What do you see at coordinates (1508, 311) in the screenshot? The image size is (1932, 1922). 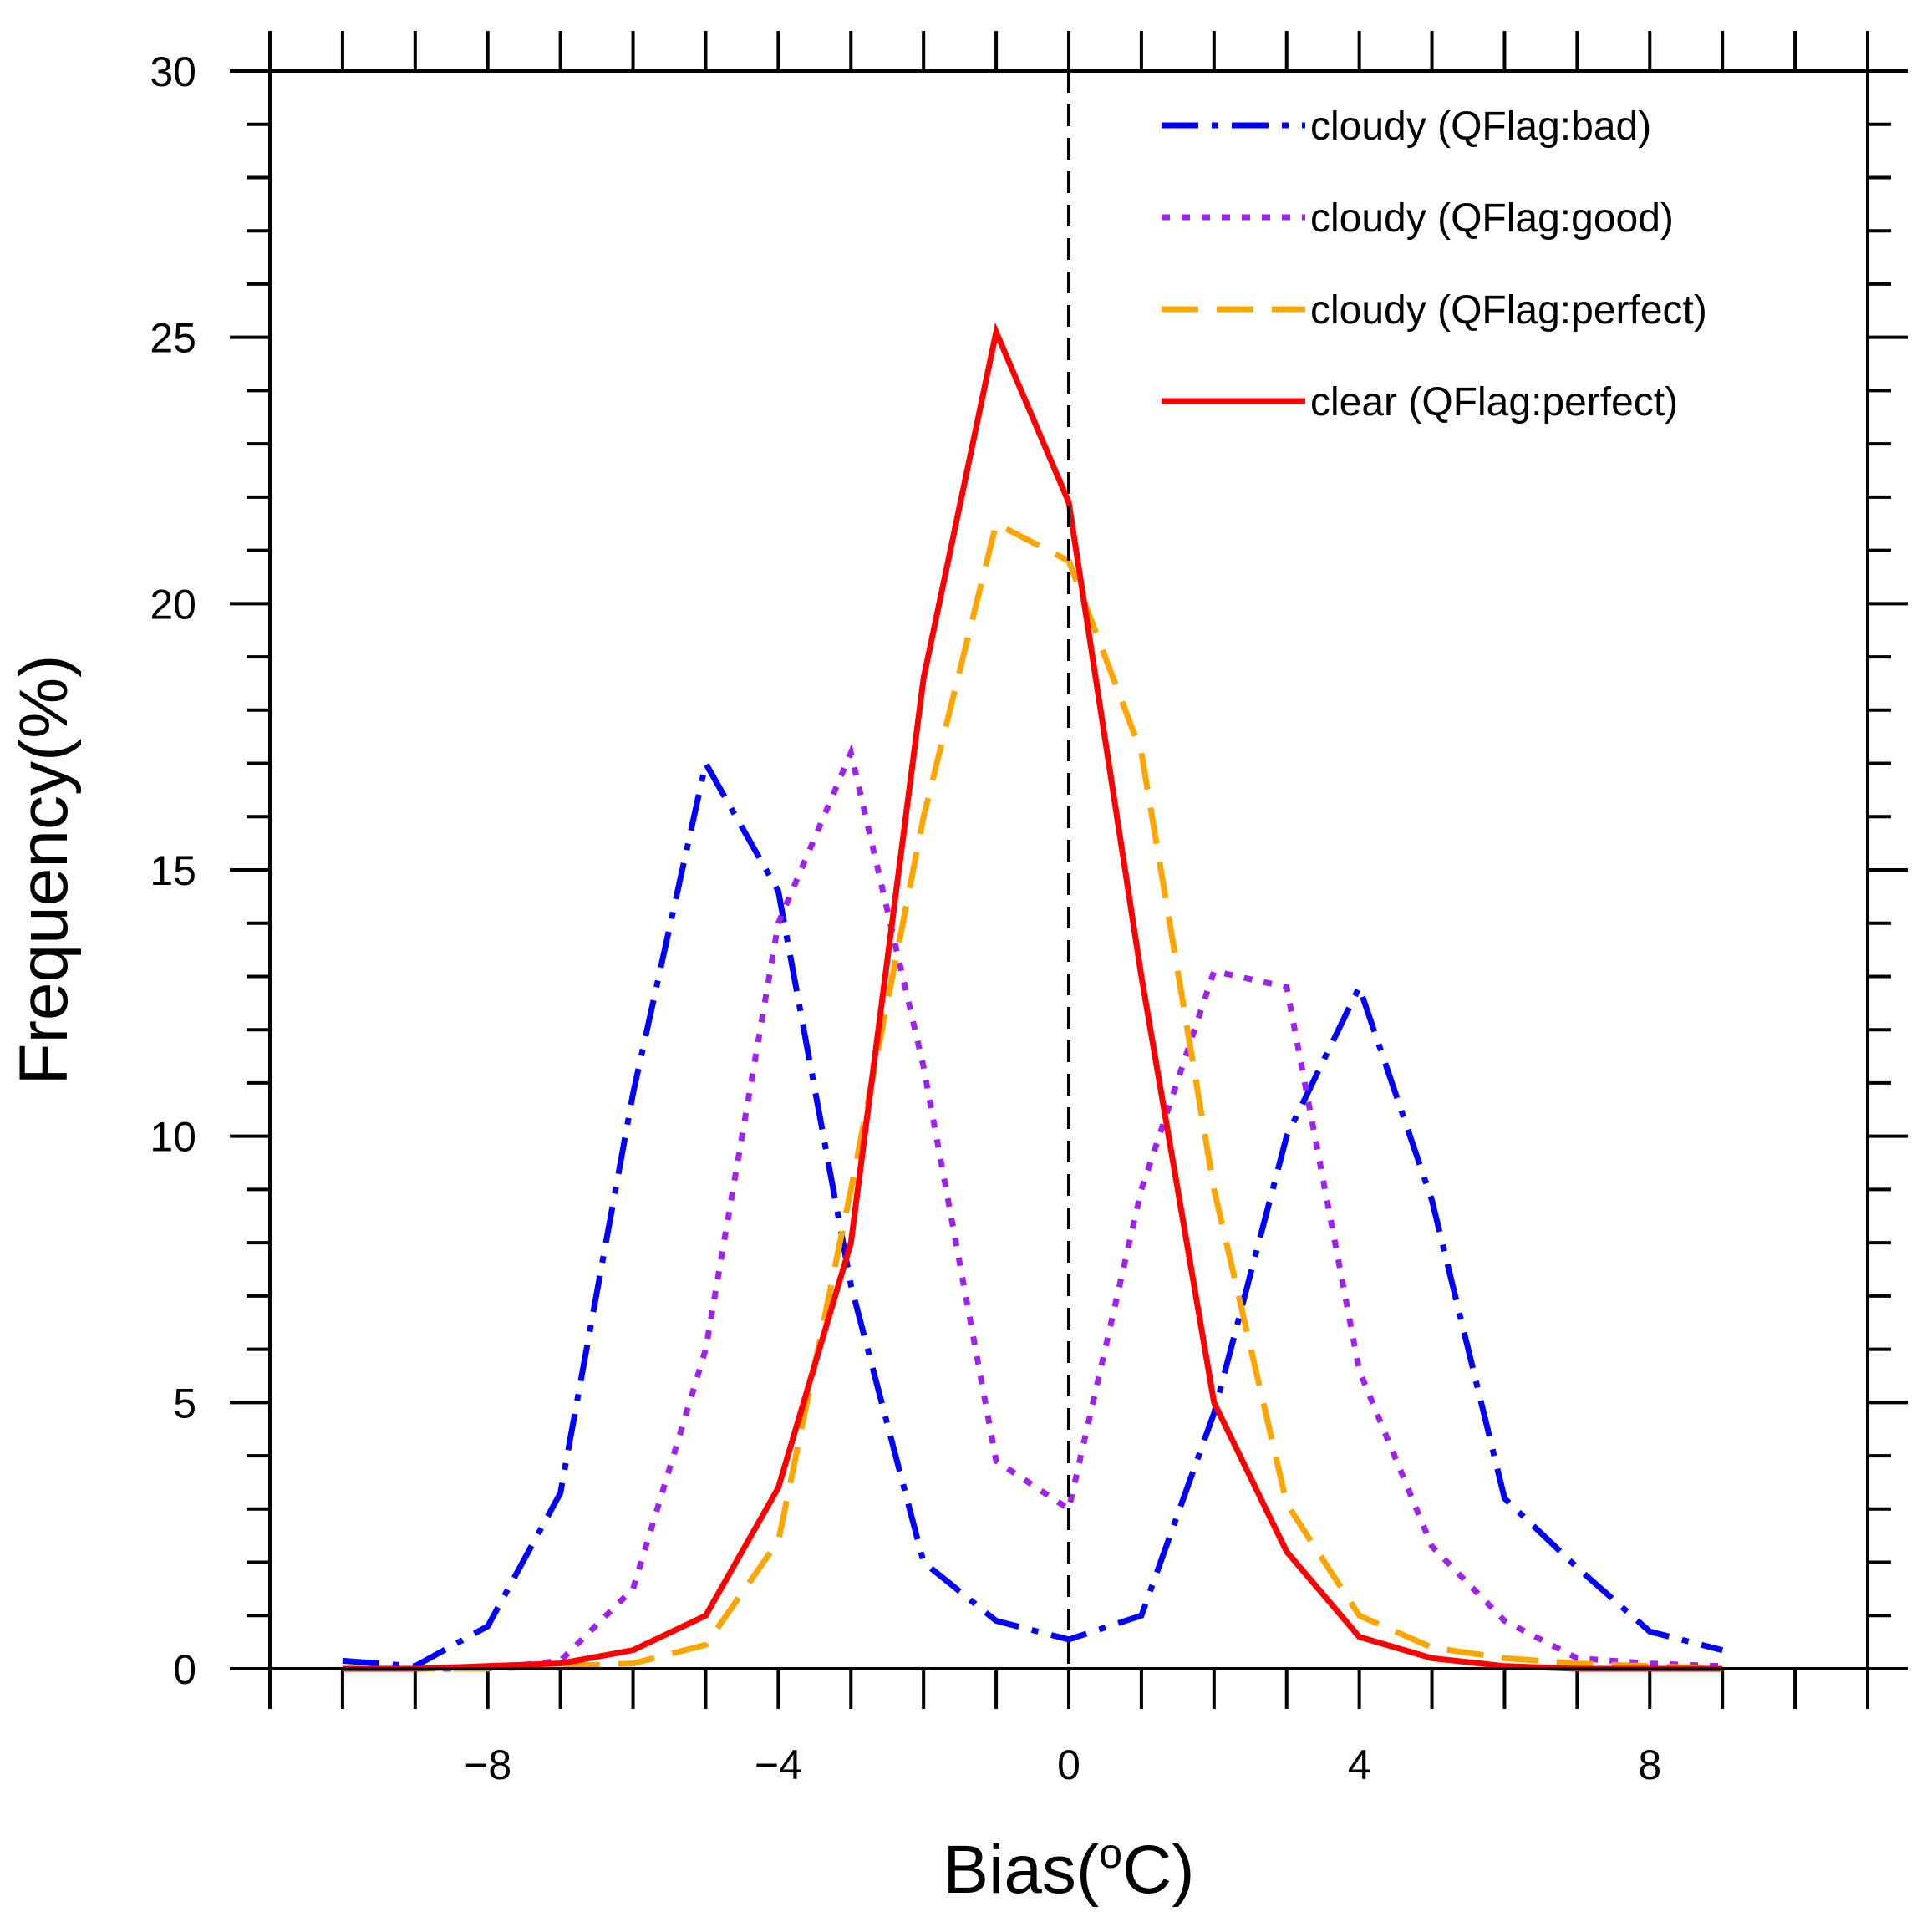 I see `legend-label: cloudy (QFlag:perfect)` at bounding box center [1508, 311].